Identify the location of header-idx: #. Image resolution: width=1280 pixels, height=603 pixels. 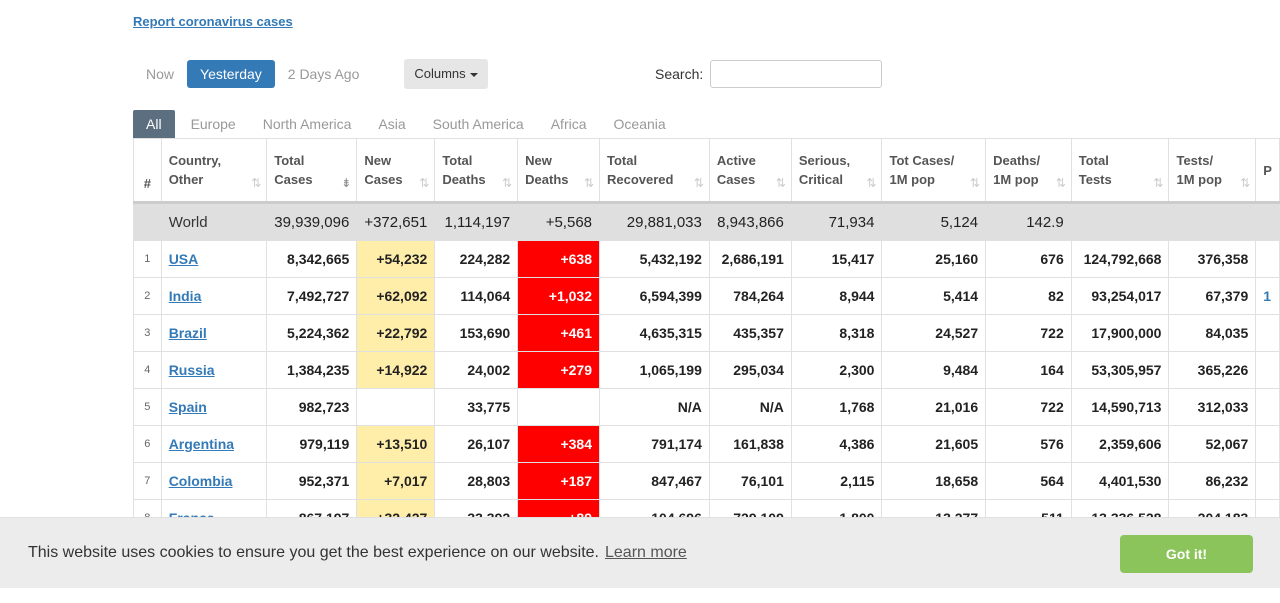
(147, 171).